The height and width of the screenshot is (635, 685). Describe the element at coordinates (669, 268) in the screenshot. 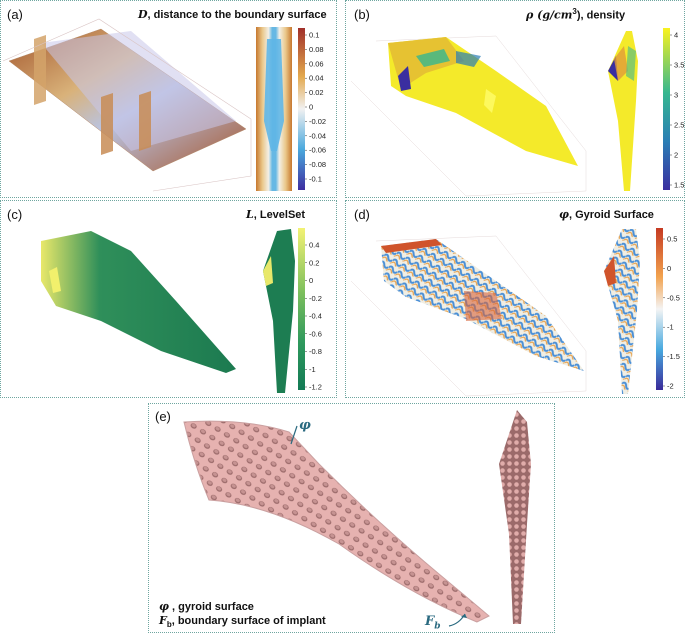

I see `panel-d-colorbar-tick-label: 0` at that location.